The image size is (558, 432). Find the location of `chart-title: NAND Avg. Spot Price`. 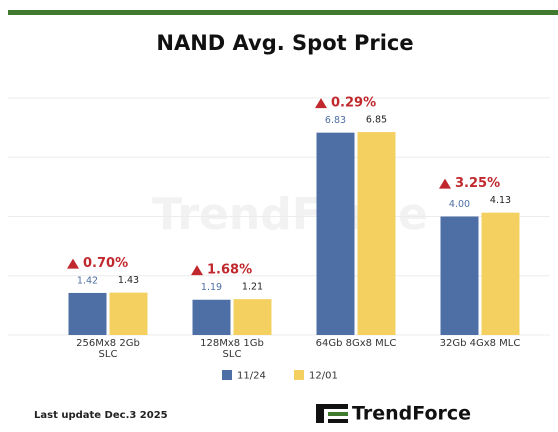

chart-title: NAND Avg. Spot Price is located at coordinates (284, 43).